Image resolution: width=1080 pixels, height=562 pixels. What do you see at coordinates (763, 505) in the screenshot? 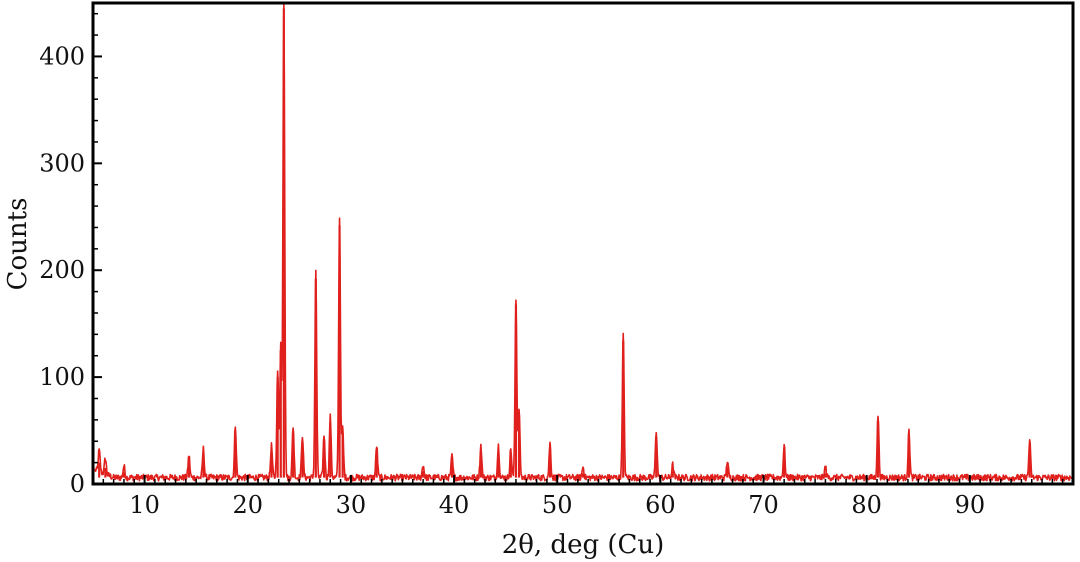
I see `x-tick-label: 70` at bounding box center [763, 505].